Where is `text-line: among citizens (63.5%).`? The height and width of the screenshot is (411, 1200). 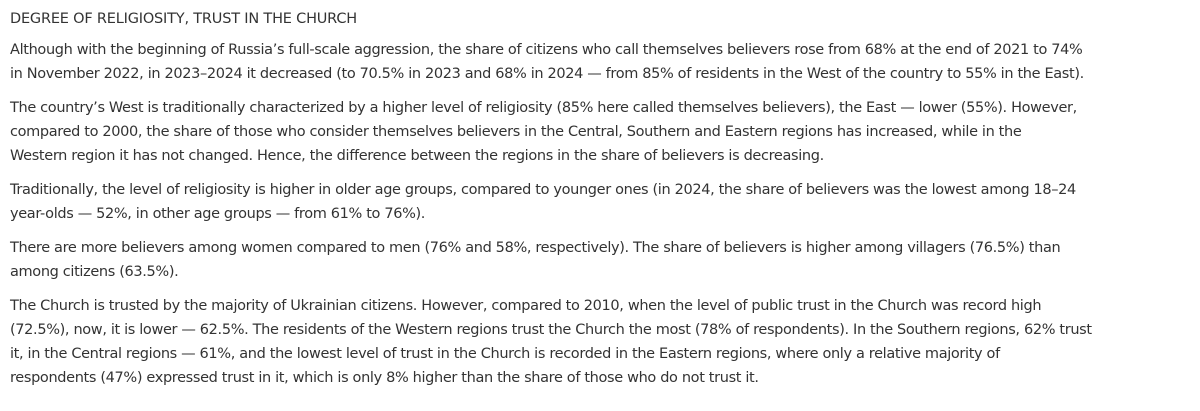 text-line: among citizens (63.5%). is located at coordinates (94, 272).